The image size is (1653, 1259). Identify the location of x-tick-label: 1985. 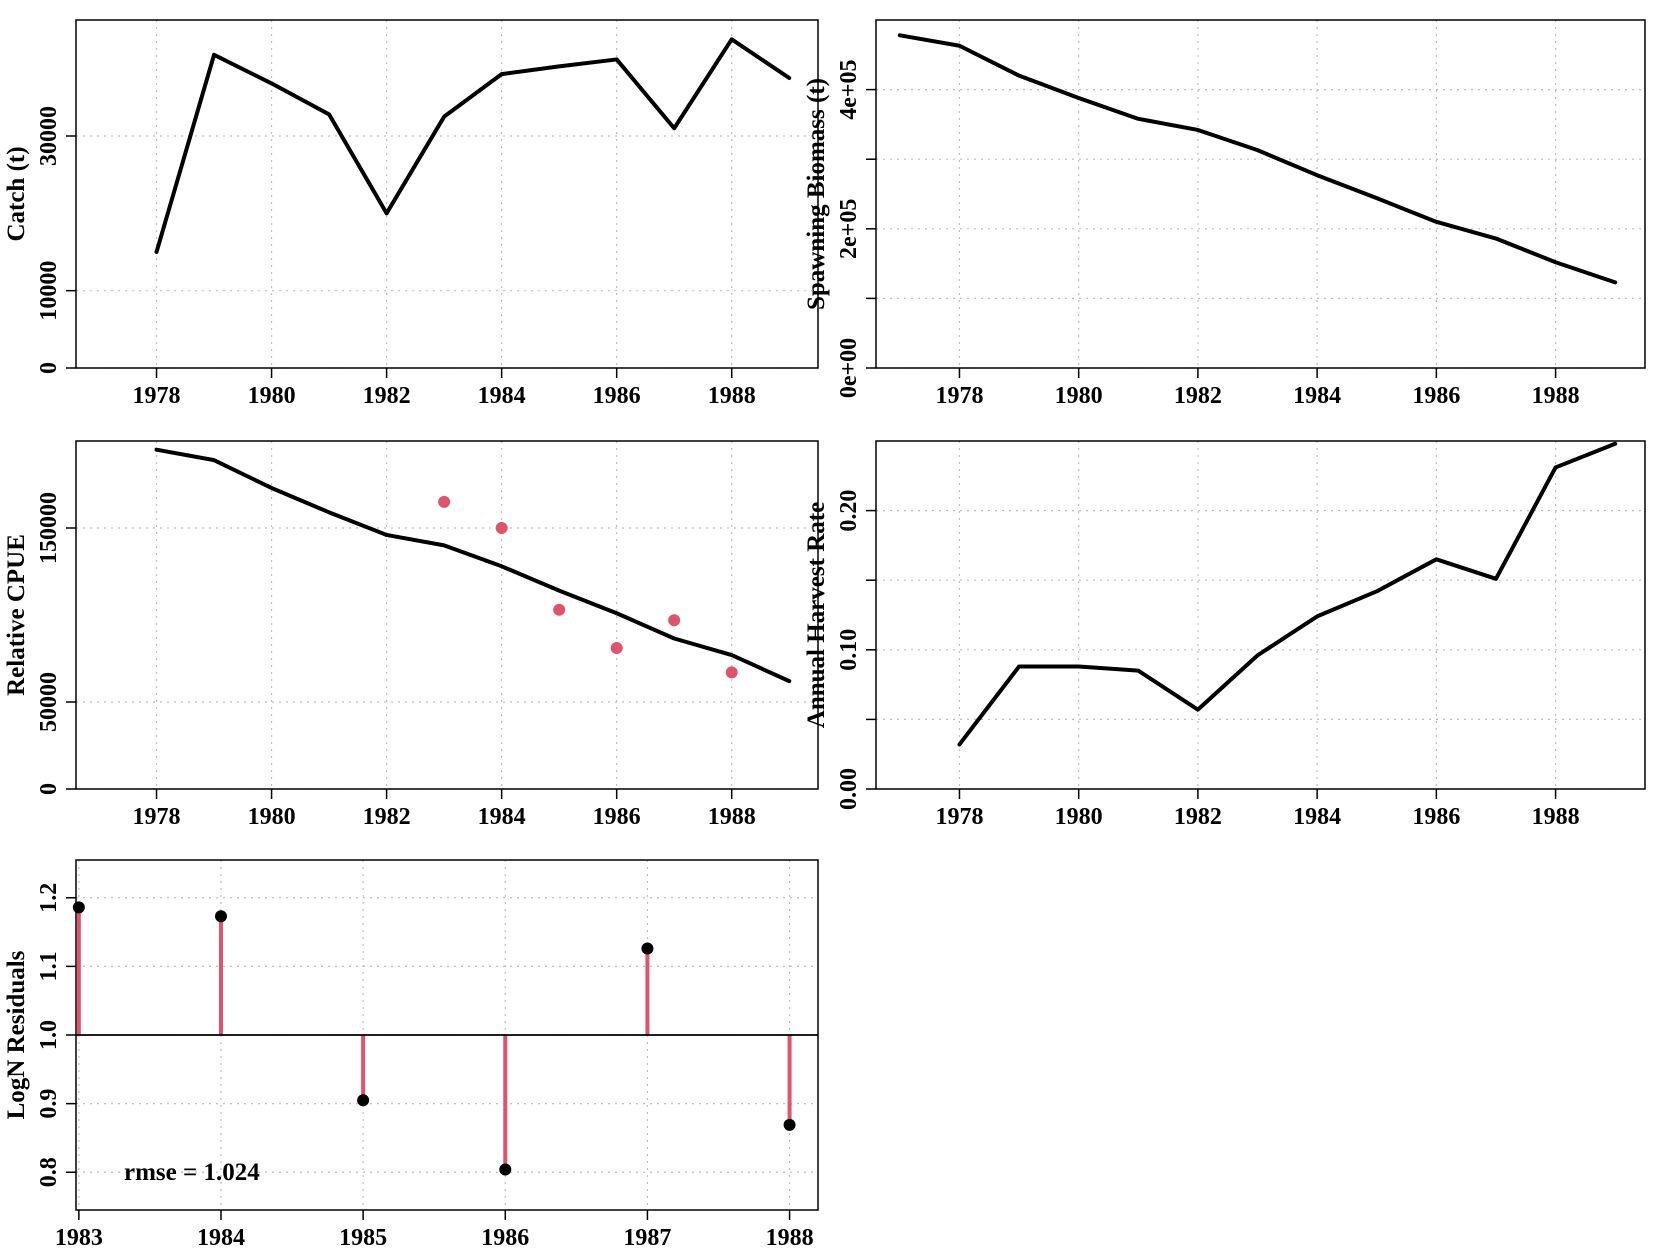
(363, 1238).